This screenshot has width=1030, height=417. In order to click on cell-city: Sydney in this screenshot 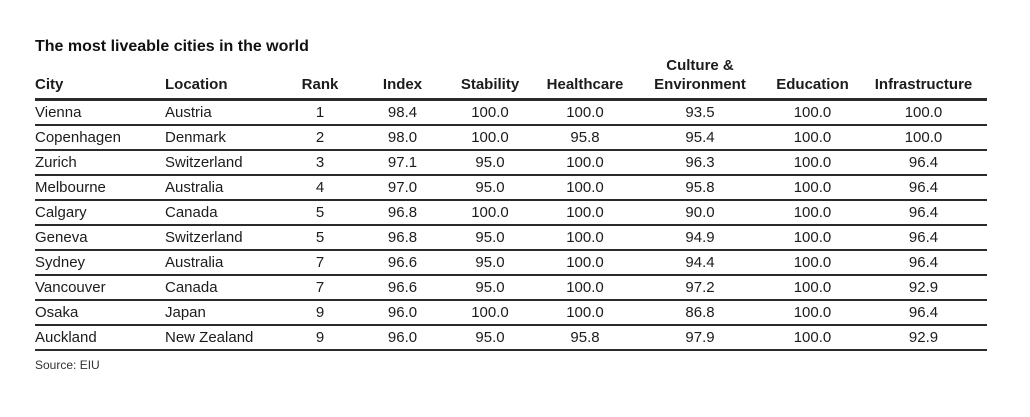, I will do `click(100, 263)`.